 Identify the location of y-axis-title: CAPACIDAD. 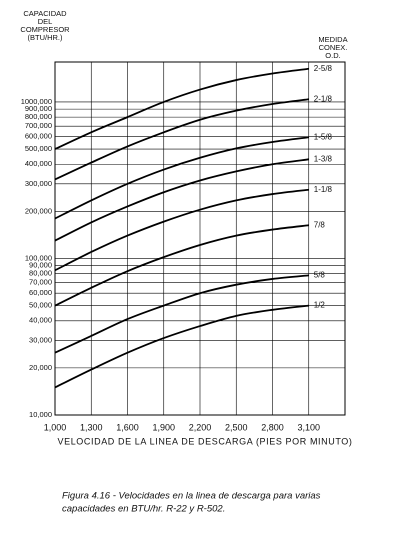
(45, 13).